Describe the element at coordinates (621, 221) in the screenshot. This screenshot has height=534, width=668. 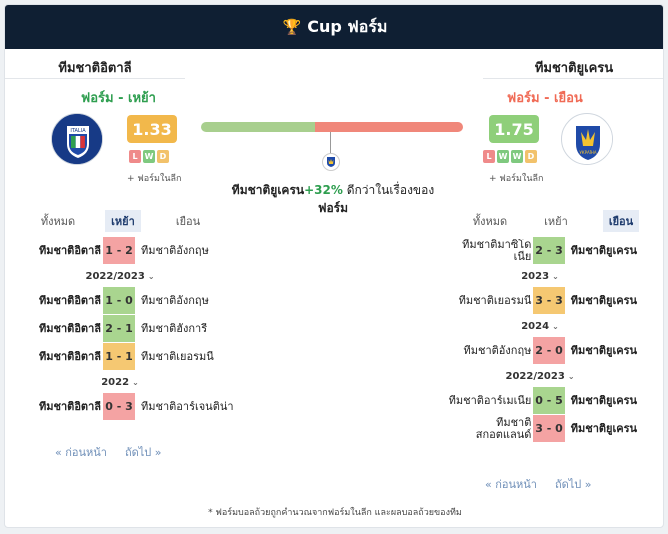
I see `away-tab: เยือน` at that location.